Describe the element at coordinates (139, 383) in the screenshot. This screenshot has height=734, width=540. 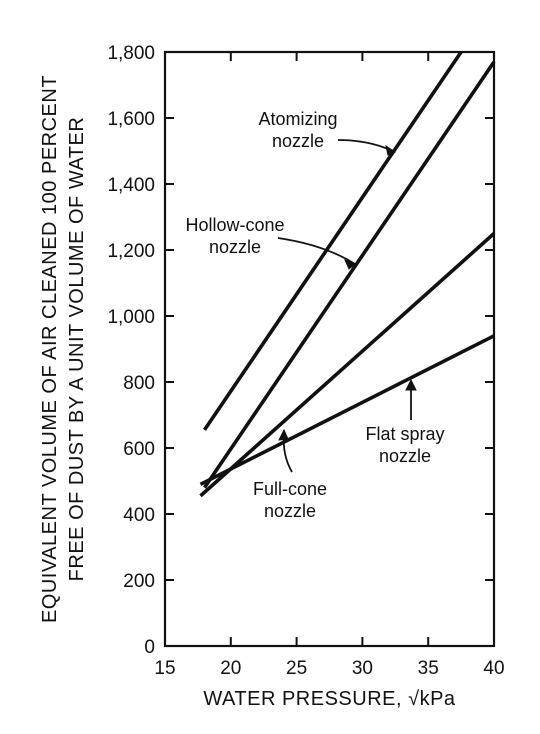
I see `y-tick-label: 800` at that location.